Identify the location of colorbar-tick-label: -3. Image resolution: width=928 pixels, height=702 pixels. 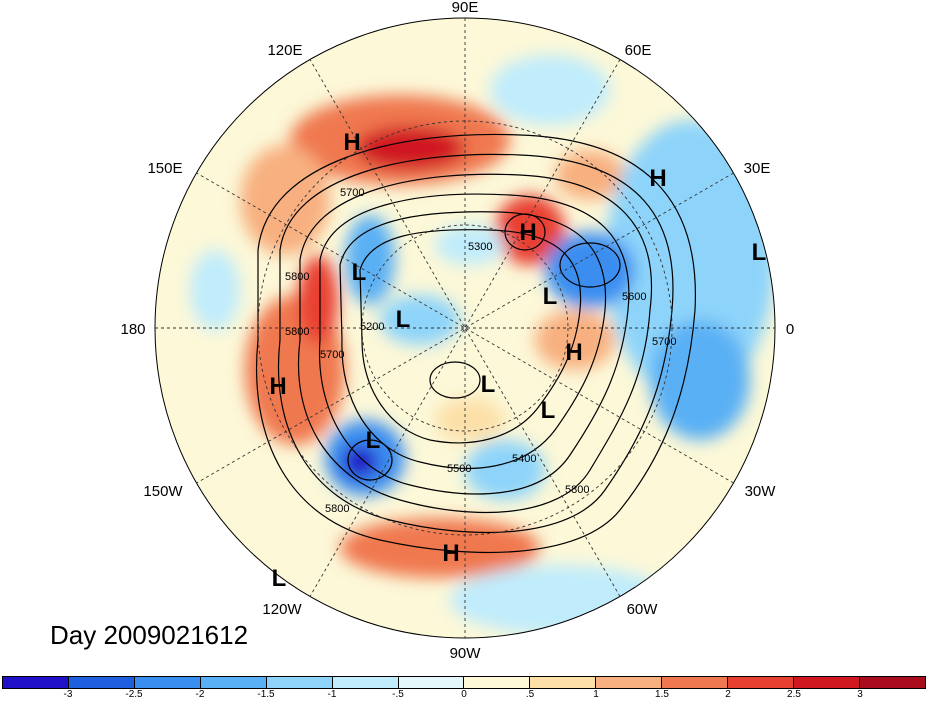
(68, 694).